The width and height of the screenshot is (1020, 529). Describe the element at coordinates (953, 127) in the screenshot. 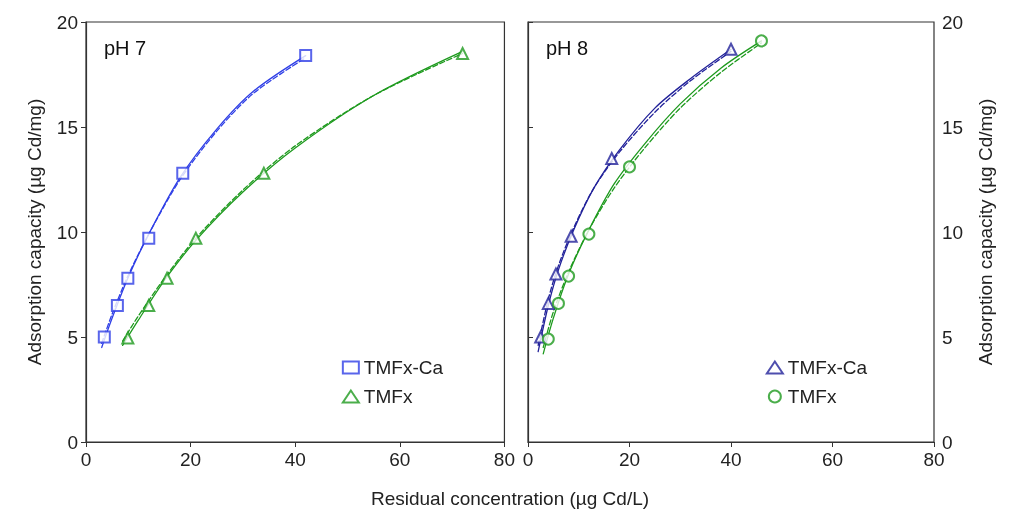

I see `y2-tick-label: 15` at that location.